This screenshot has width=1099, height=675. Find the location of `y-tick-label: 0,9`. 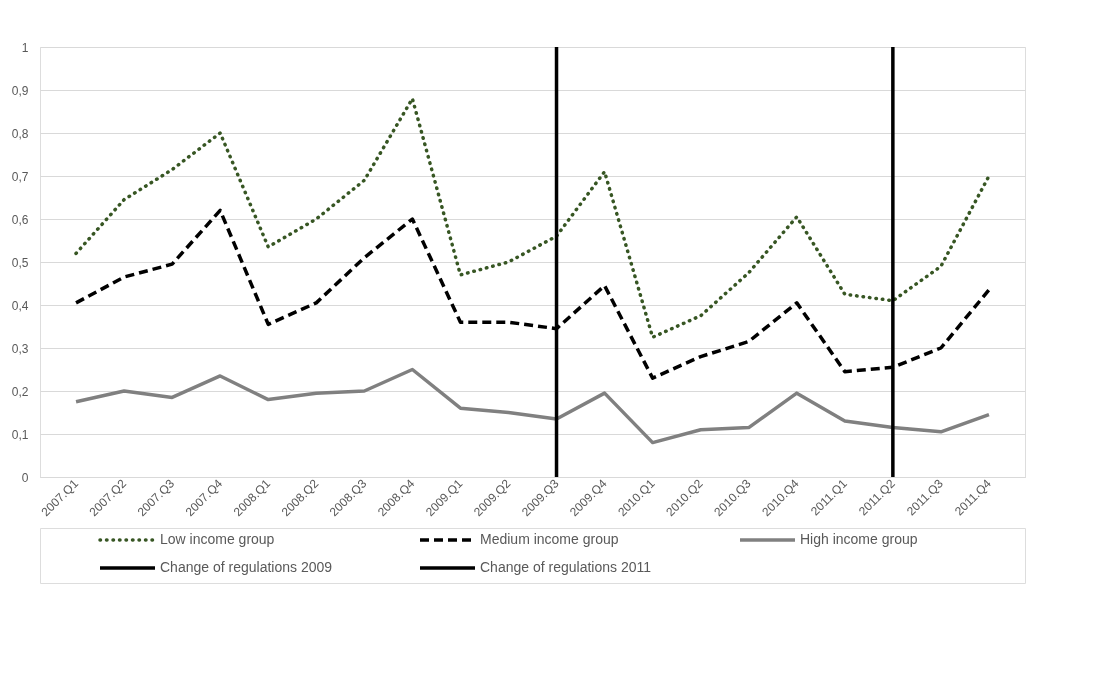

y-tick-label: 0,9 is located at coordinates (20, 90).